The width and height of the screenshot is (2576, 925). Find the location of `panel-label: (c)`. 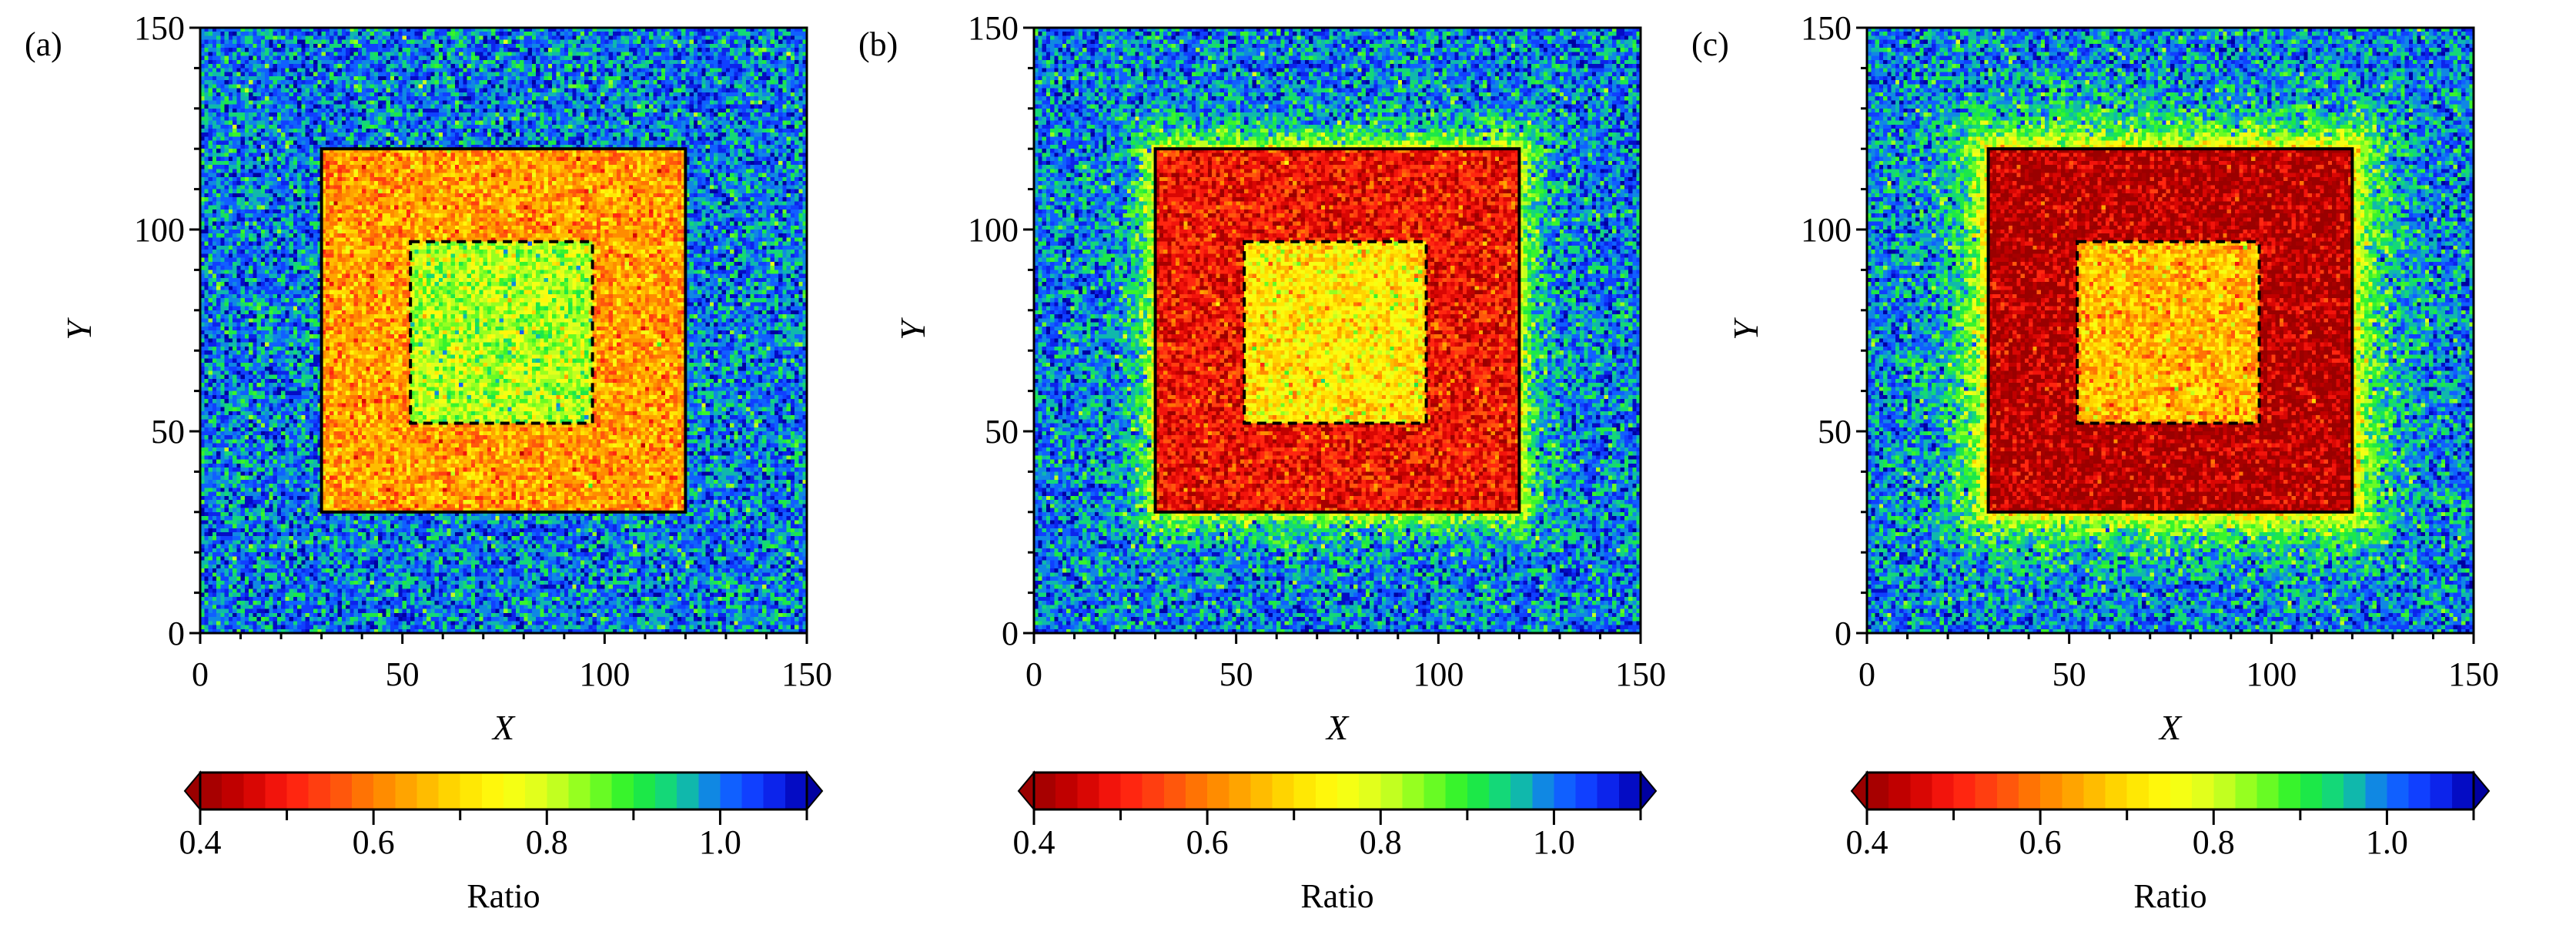

panel-label: (c) is located at coordinates (1710, 44).